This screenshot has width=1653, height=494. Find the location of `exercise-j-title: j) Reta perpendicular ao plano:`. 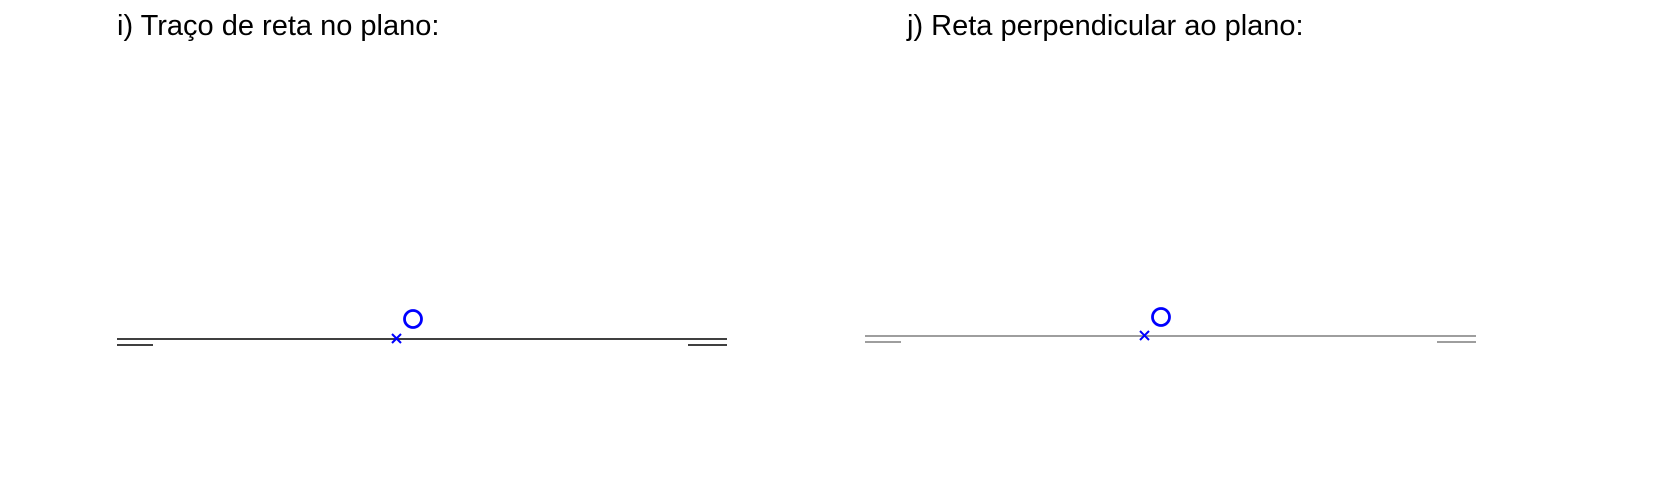

exercise-j-title: j) Reta perpendicular ao plano: is located at coordinates (1105, 26).